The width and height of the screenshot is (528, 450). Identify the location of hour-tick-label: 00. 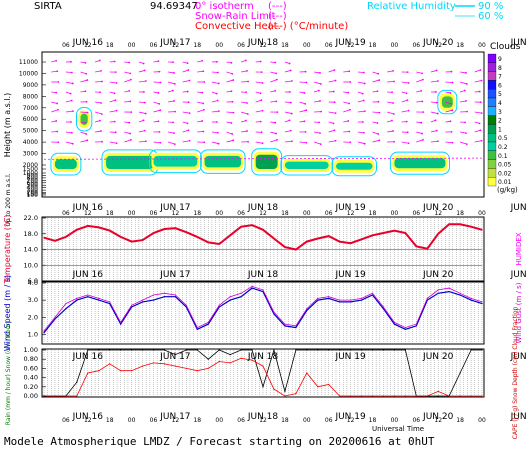
(395, 45).